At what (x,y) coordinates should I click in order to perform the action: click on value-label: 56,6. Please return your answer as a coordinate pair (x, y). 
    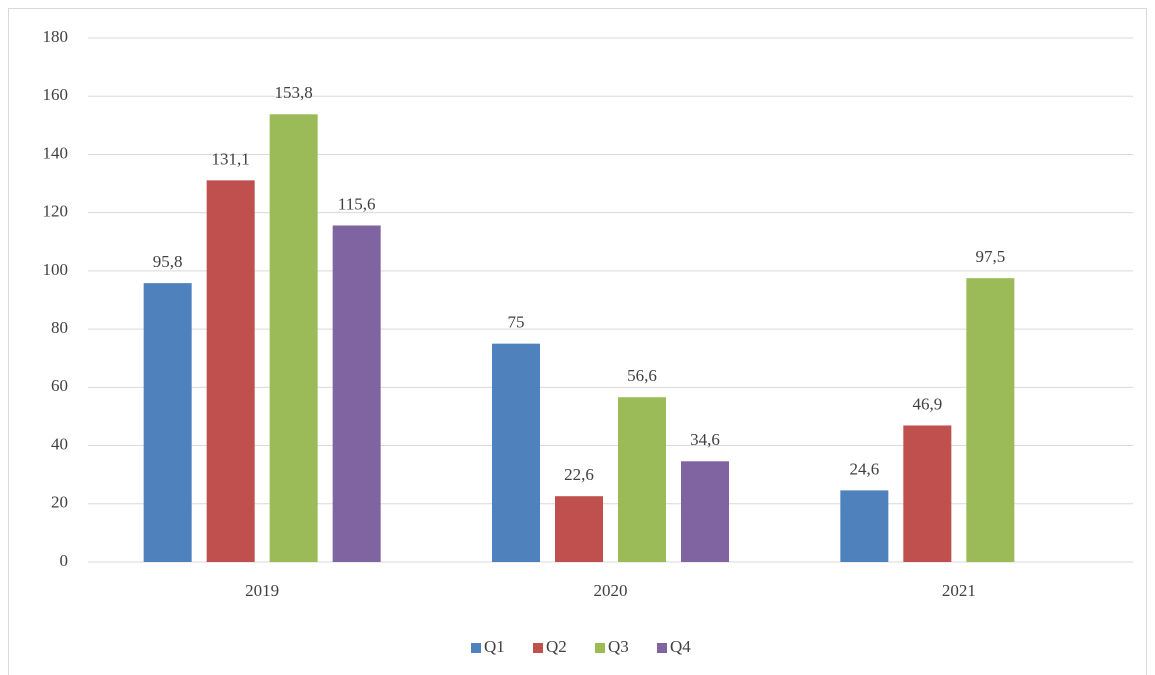
    Looking at the image, I should click on (642, 375).